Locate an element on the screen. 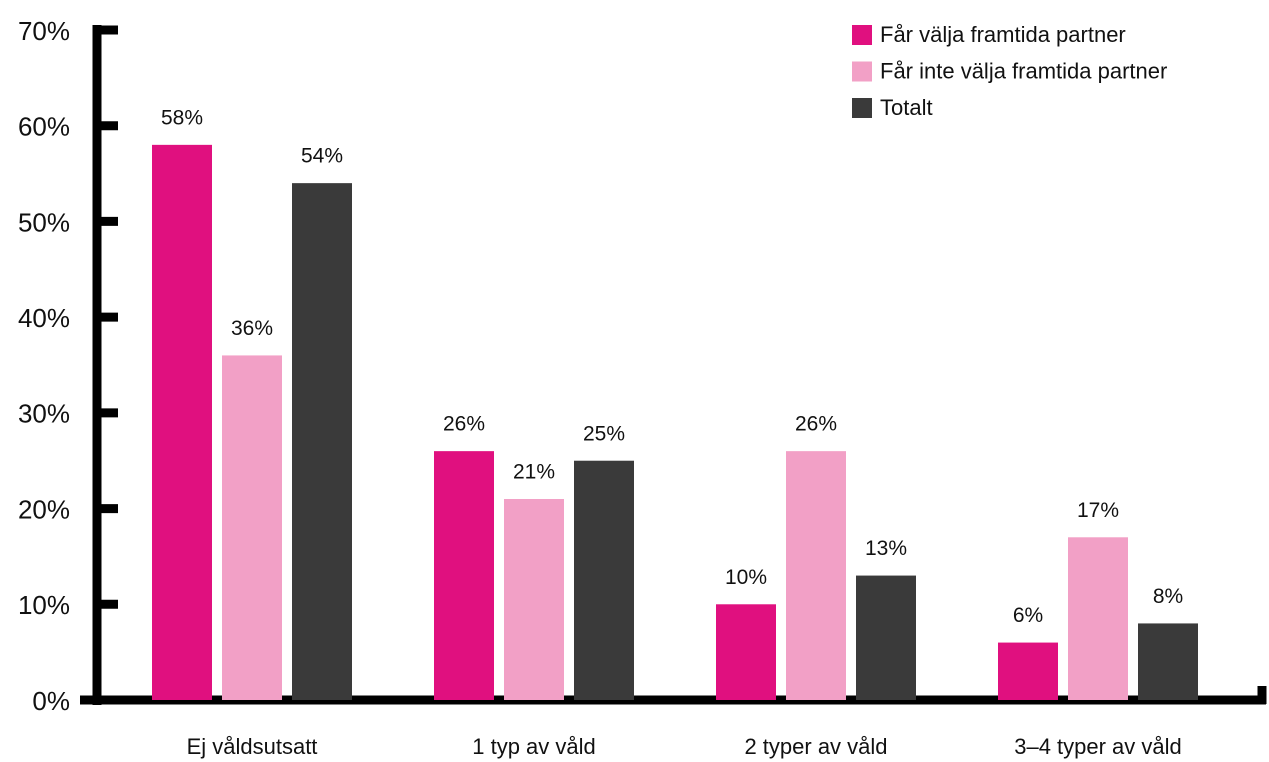 This screenshot has height=762, width=1269. y-tick-label: 30% is located at coordinates (44, 414).